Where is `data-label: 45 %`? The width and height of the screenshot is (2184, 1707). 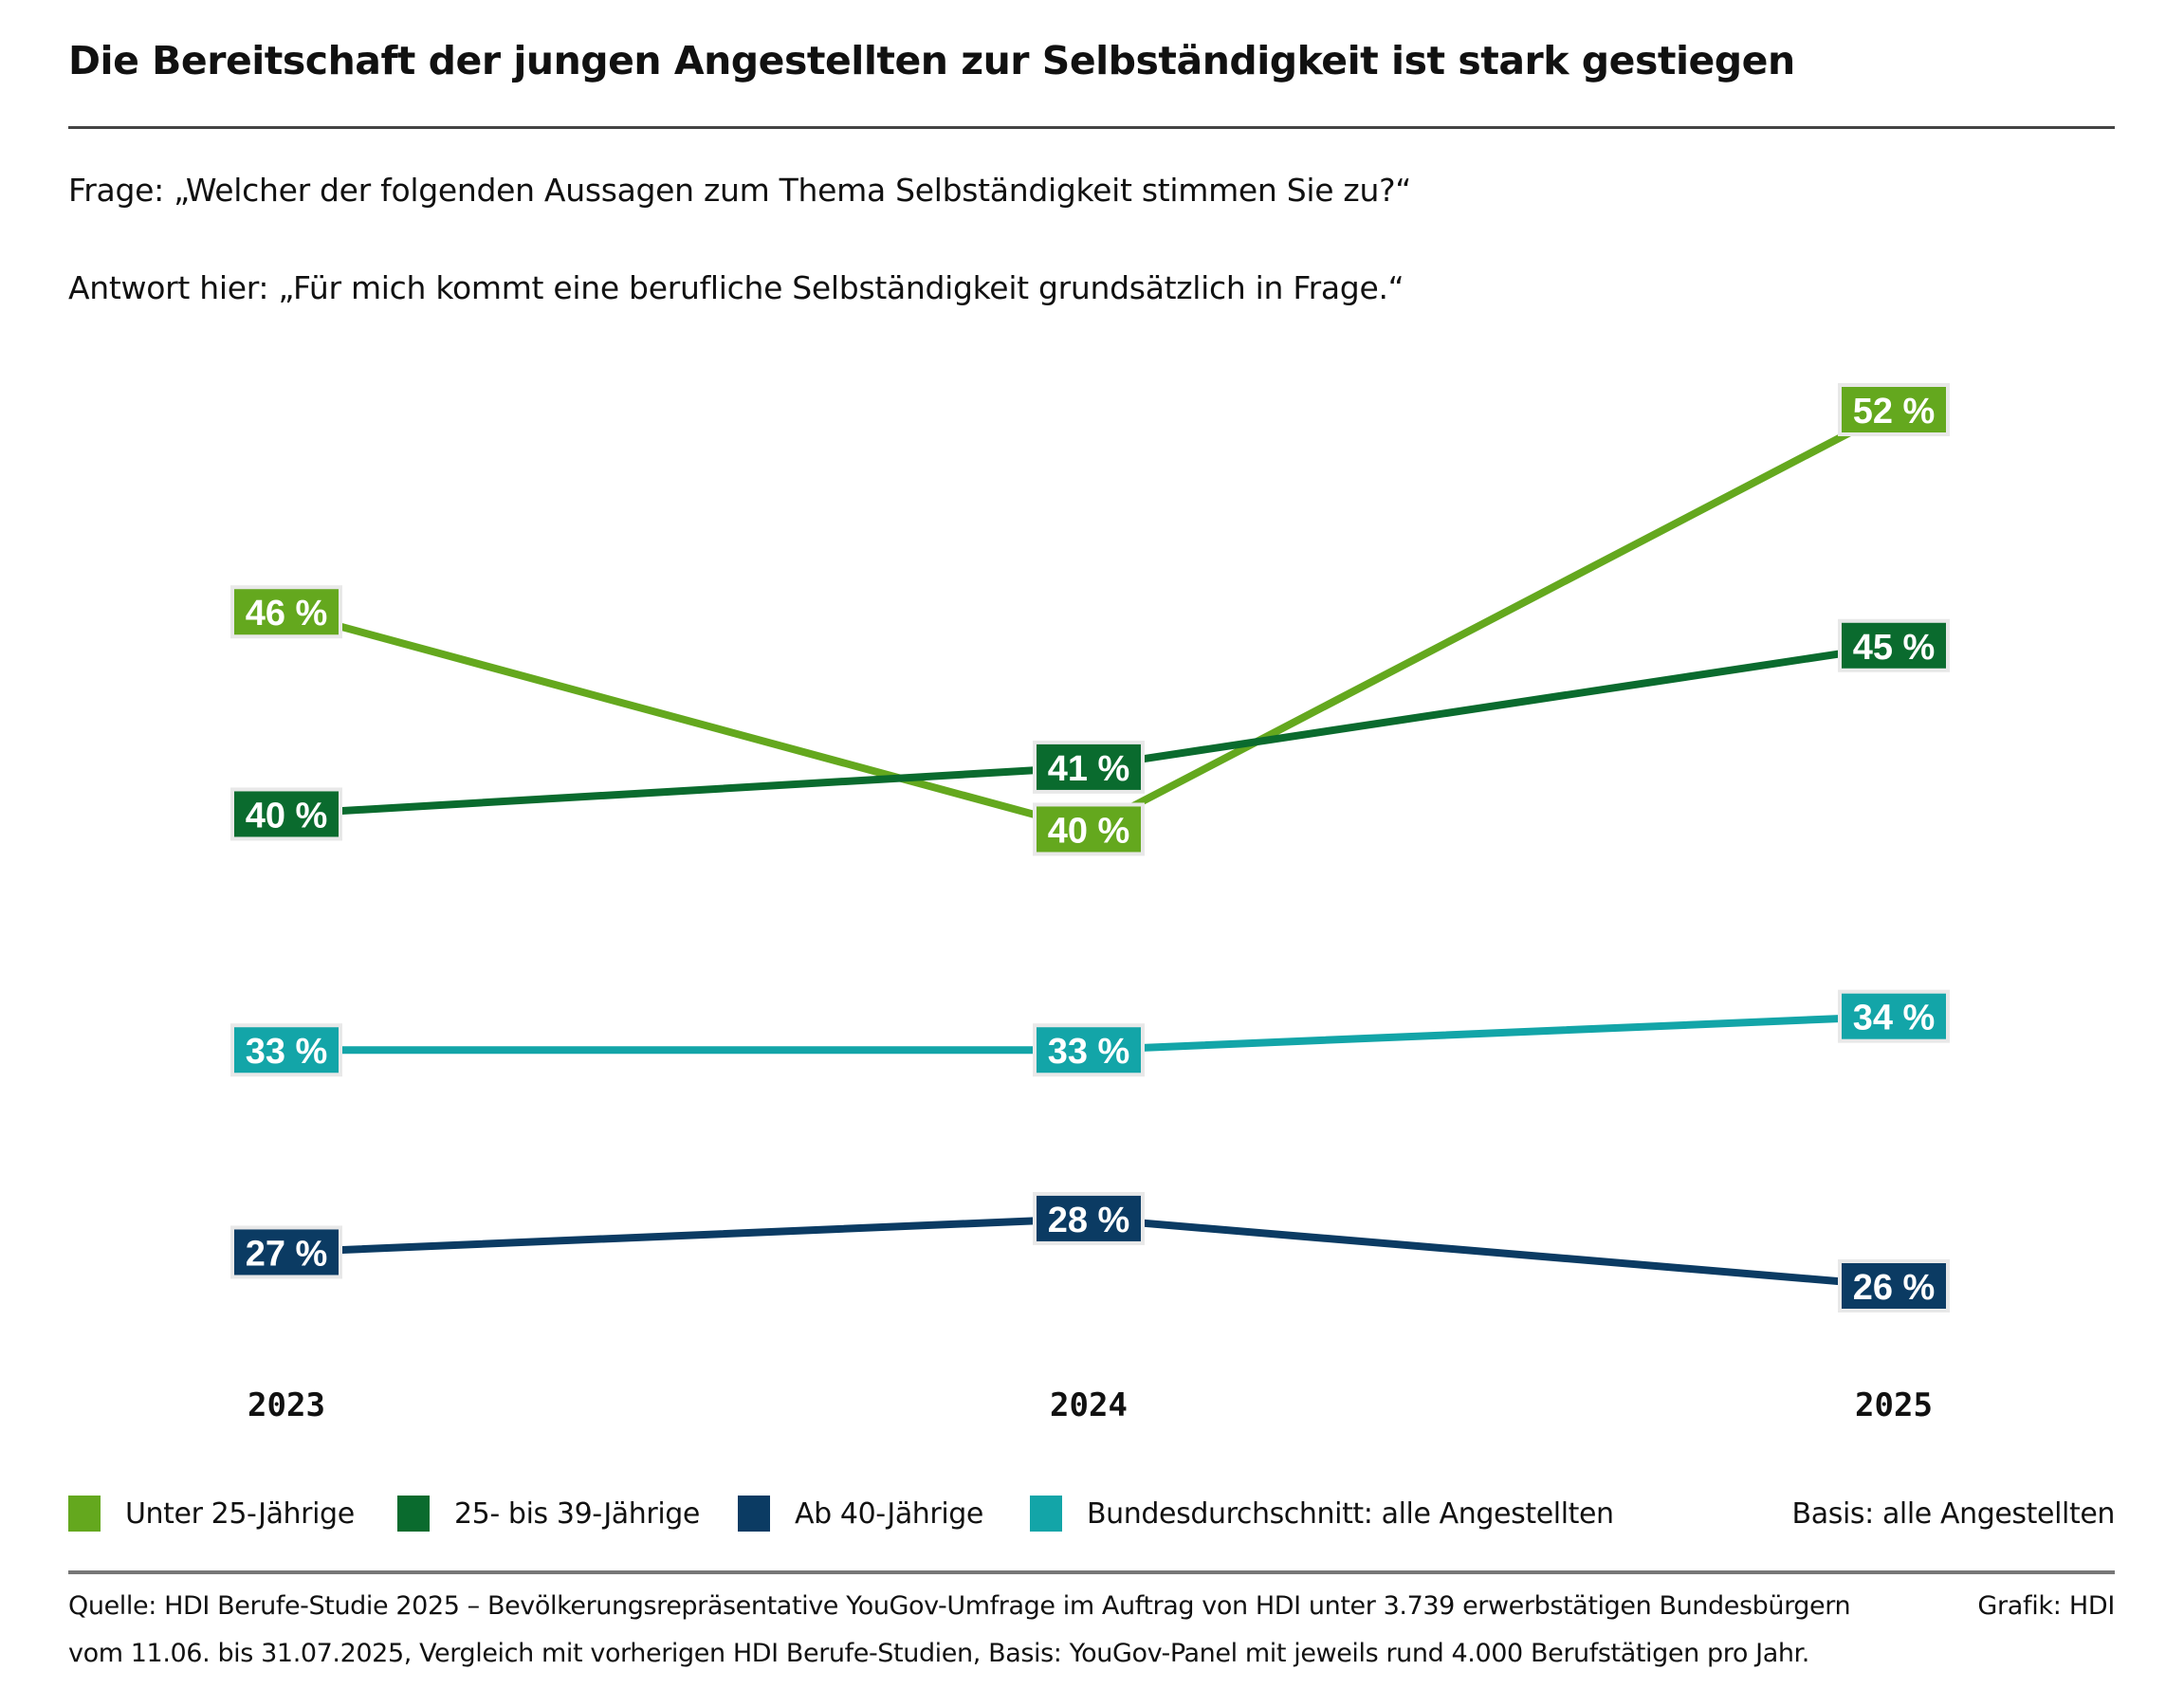
data-label: 45 % is located at coordinates (1894, 645).